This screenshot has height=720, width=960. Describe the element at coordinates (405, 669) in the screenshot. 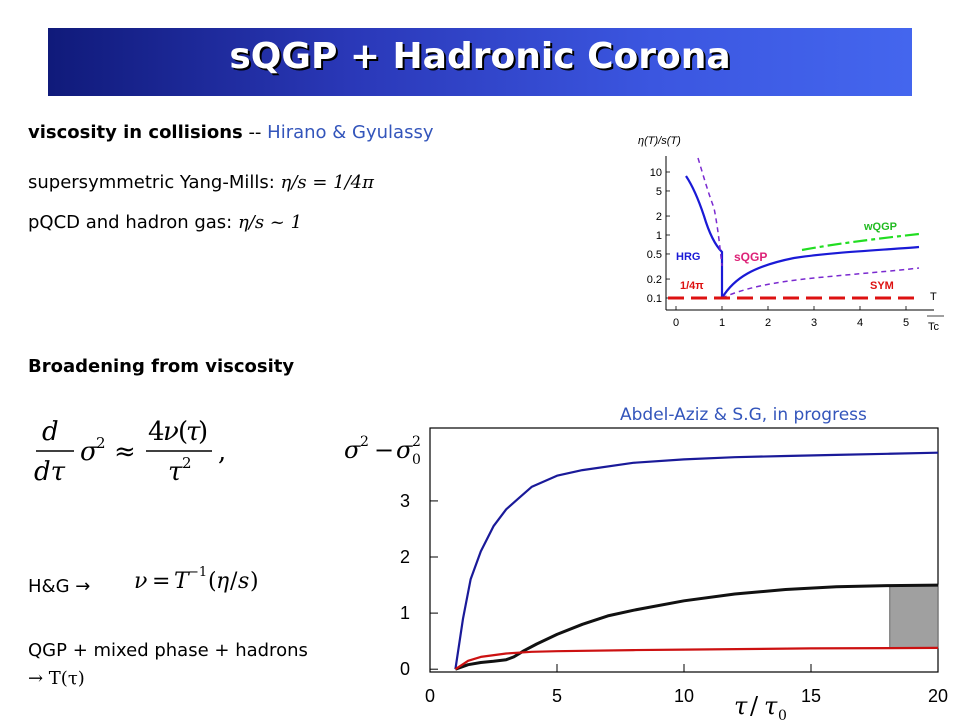

I see `y-tick-label: 0` at that location.